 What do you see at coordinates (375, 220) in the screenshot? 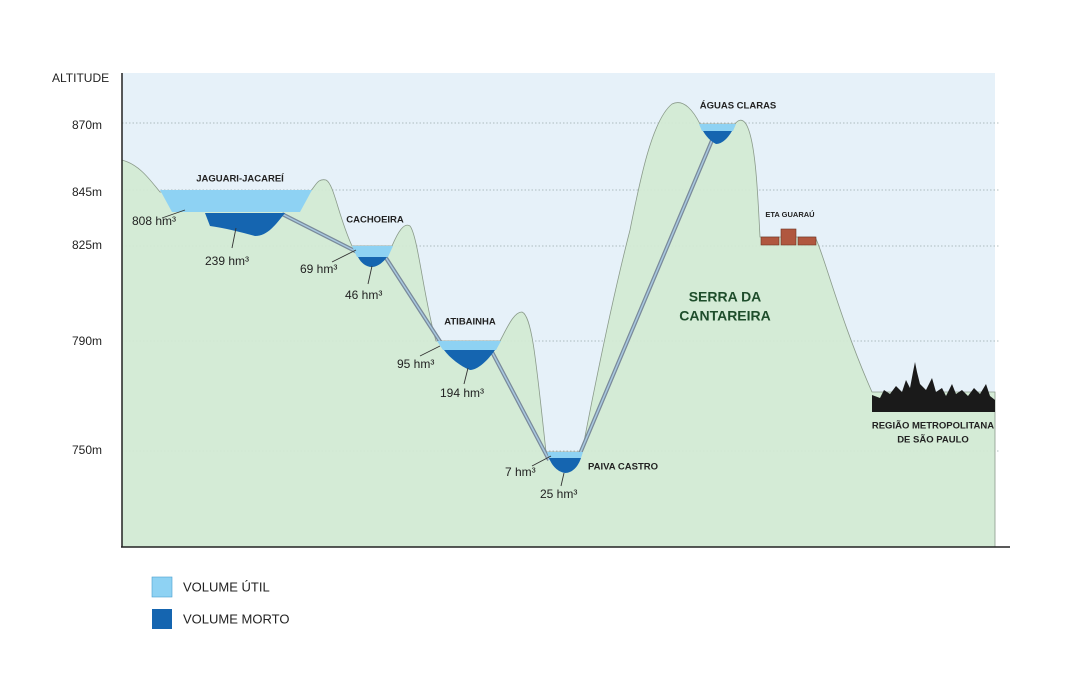
I see `reservoir-name: CACHOEIRA` at bounding box center [375, 220].